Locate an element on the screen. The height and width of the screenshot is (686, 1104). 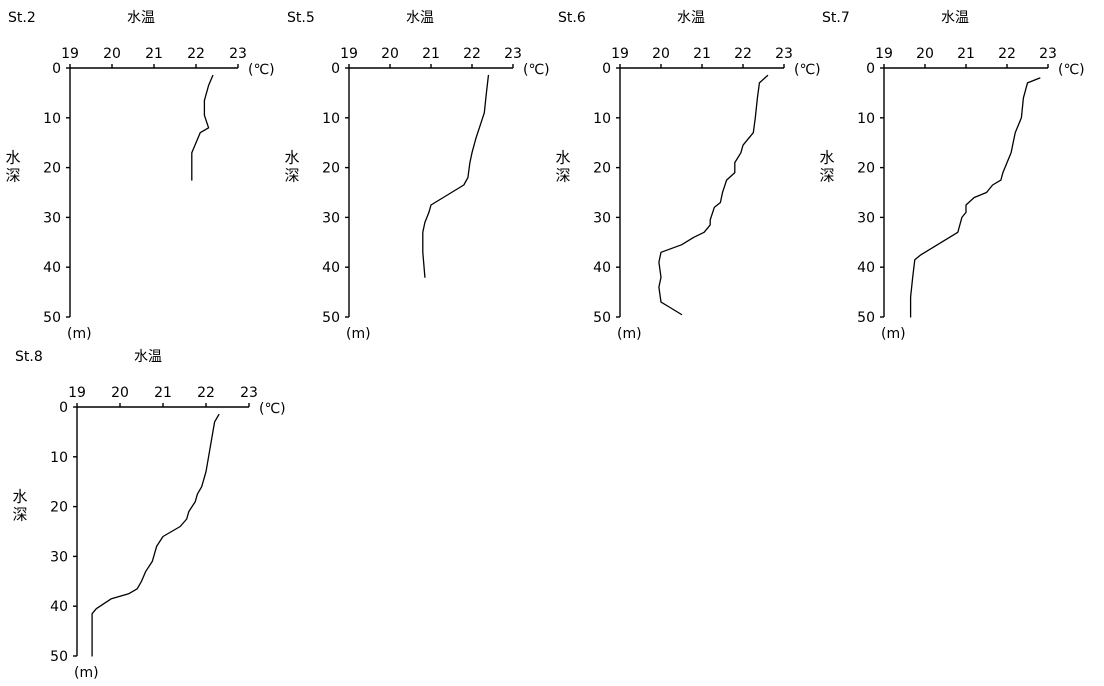
station-label: St.2 is located at coordinates (22, 18).